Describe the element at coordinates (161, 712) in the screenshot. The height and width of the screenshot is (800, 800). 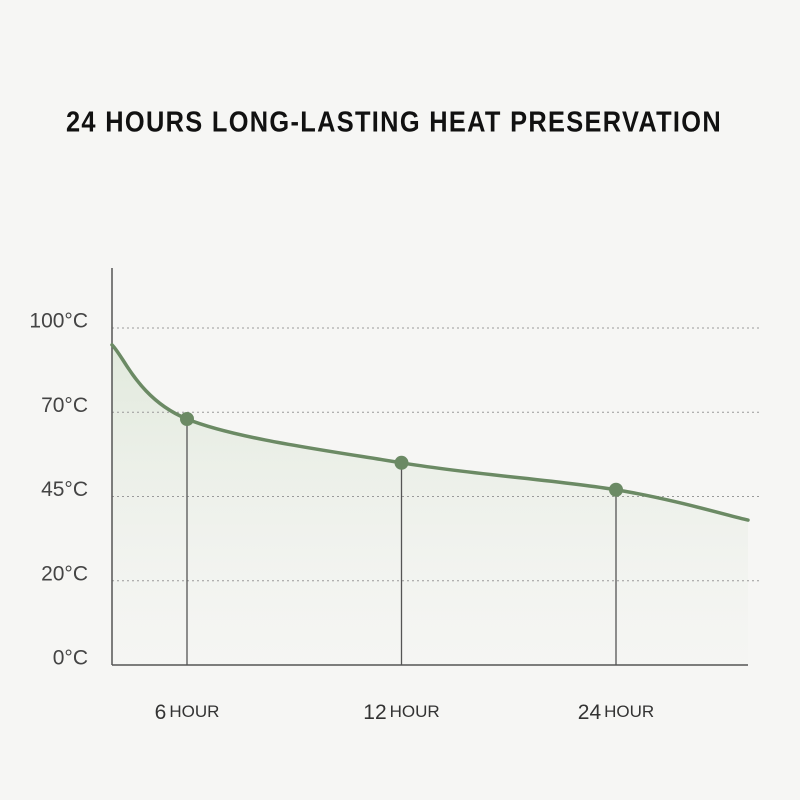
I see `x-tick-value: 6` at that location.